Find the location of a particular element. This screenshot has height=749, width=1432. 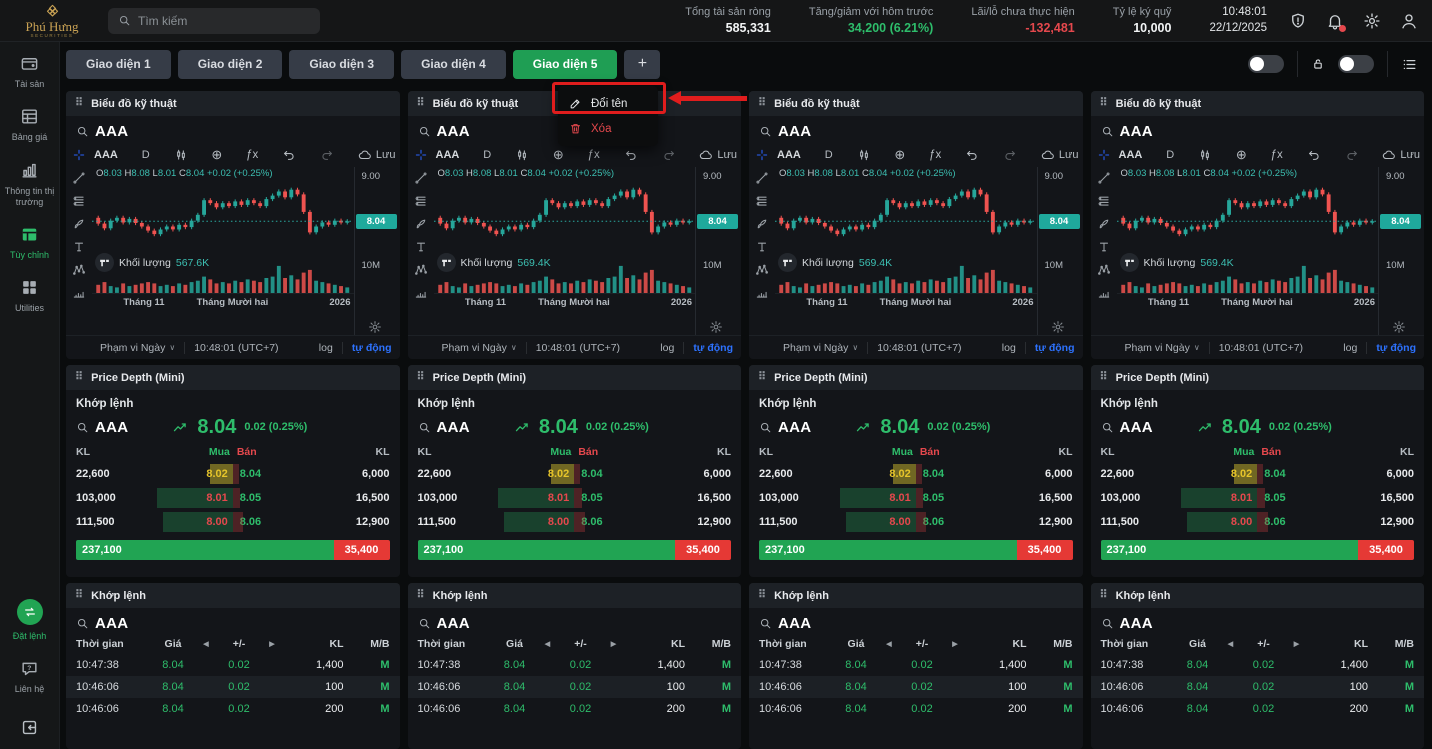

theme-toggle is located at coordinates (1266, 64).